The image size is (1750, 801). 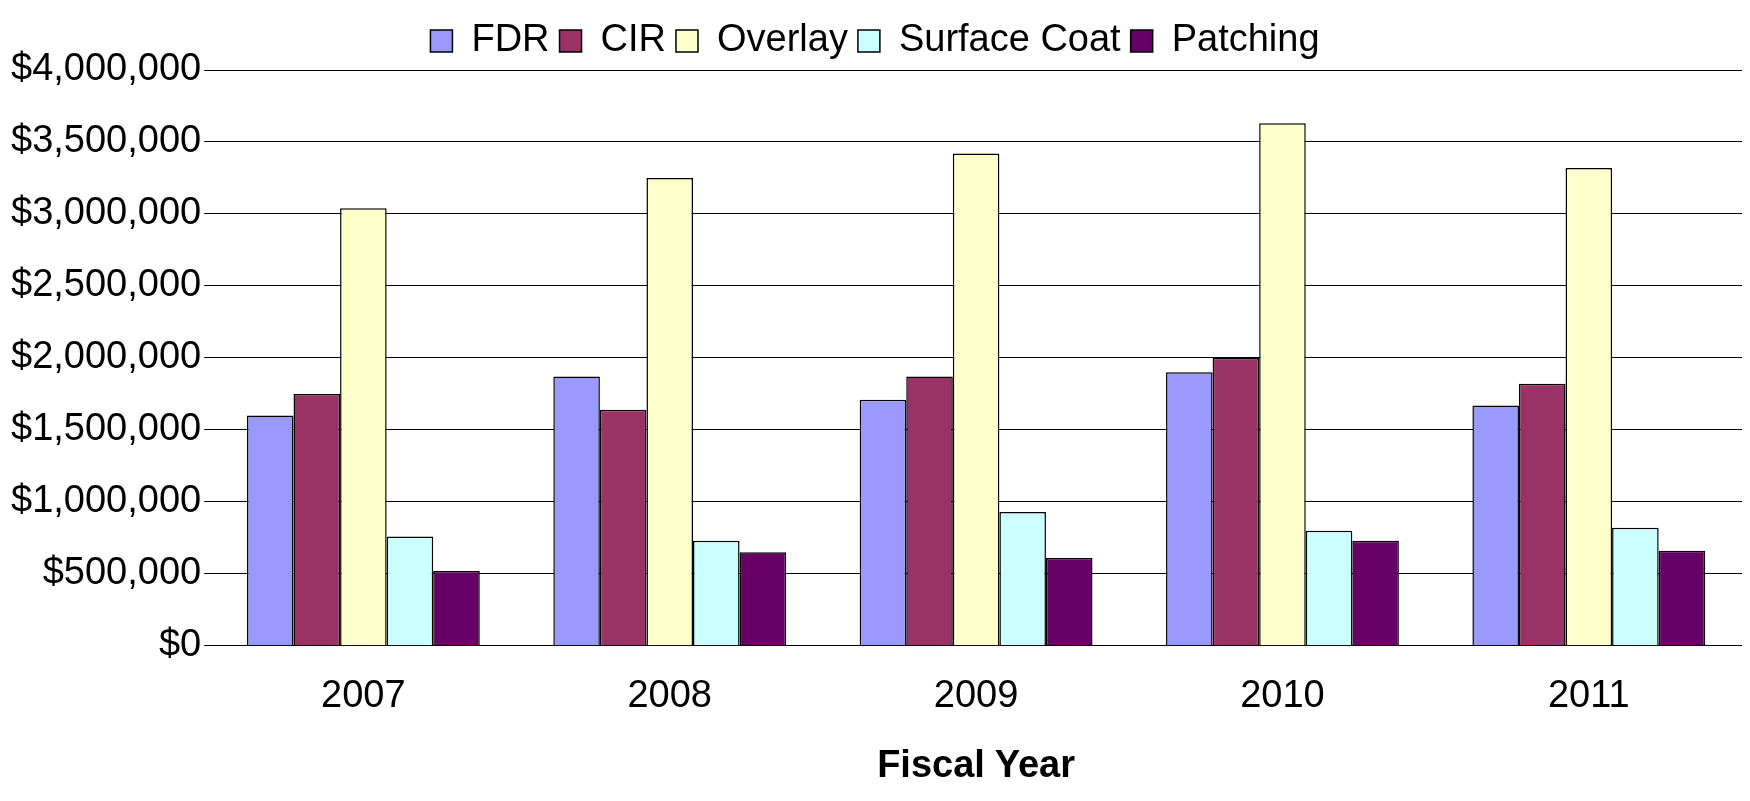 What do you see at coordinates (106, 67) in the screenshot?
I see `y-tick-label: $4,000,000` at bounding box center [106, 67].